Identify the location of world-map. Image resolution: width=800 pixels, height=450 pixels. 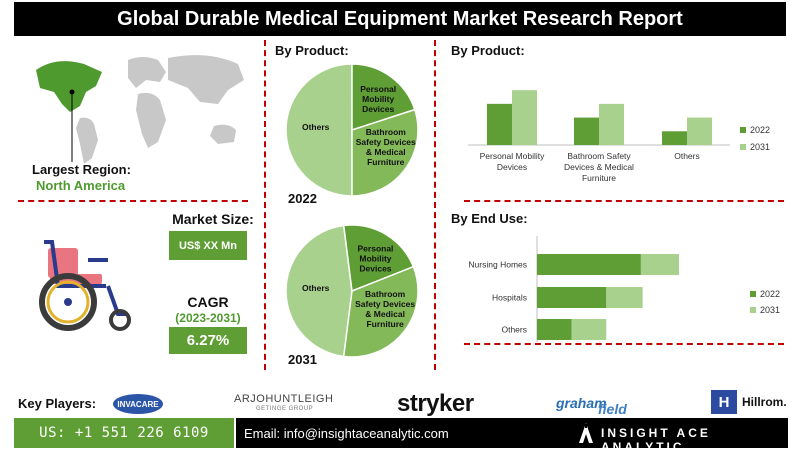
(140, 109).